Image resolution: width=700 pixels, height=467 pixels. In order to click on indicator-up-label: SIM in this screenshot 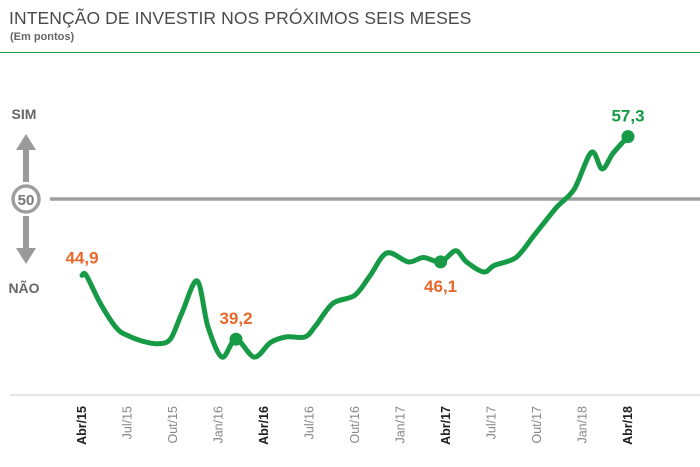, I will do `click(24, 114)`.